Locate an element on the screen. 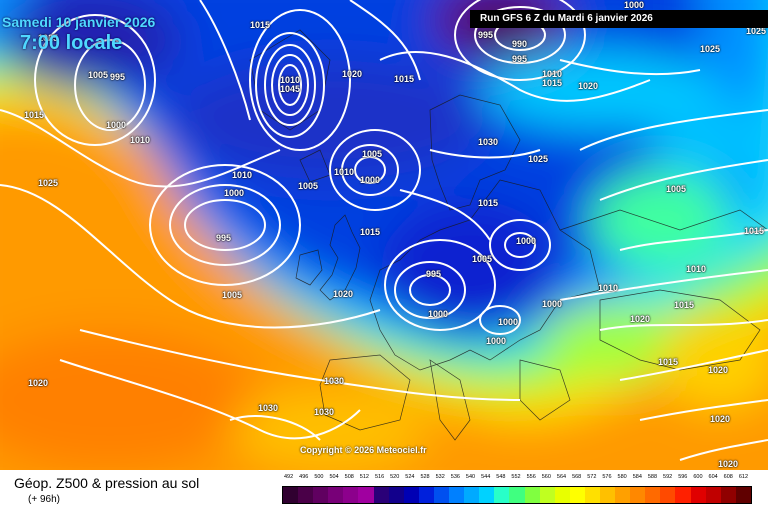 The height and width of the screenshot is (512, 768). legend-value: 528 is located at coordinates (425, 477).